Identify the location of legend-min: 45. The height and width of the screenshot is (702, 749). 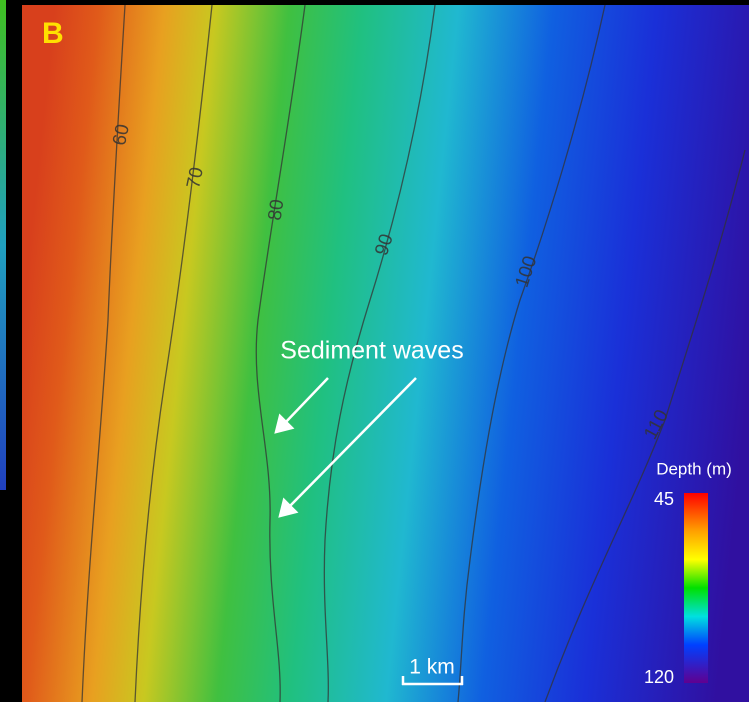
(664, 499).